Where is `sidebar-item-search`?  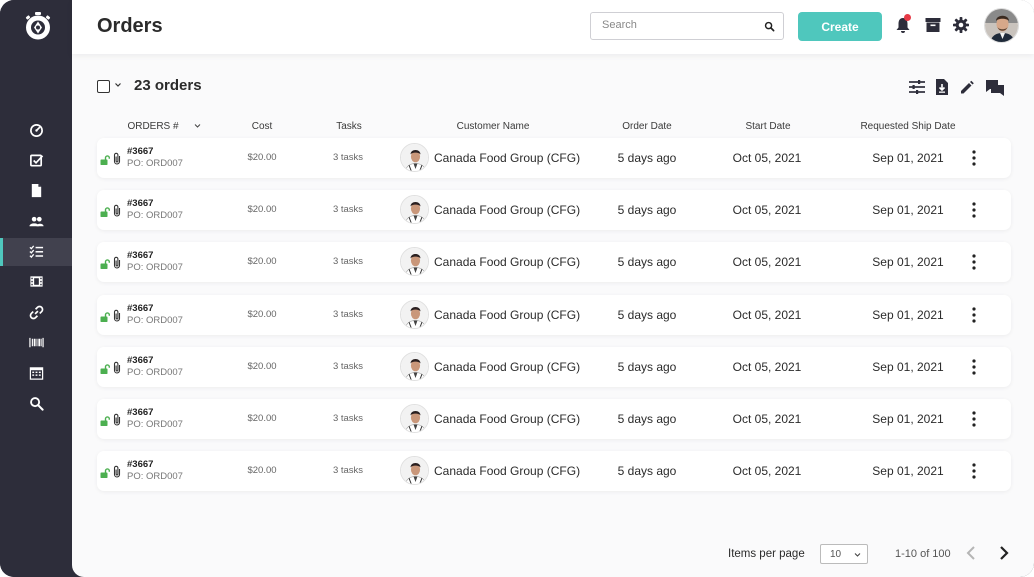
sidebar-item-search is located at coordinates (36, 404).